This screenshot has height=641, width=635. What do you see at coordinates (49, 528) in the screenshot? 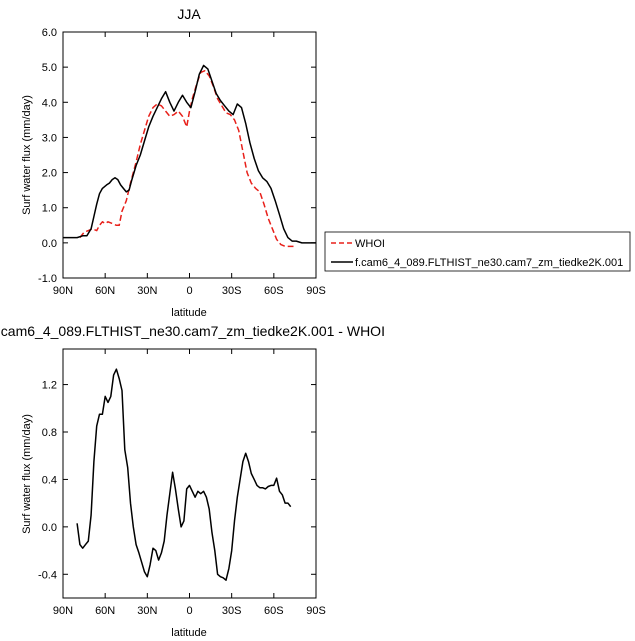
I see `bottom-chart-y-tick-label: 0.0` at bounding box center [49, 528].